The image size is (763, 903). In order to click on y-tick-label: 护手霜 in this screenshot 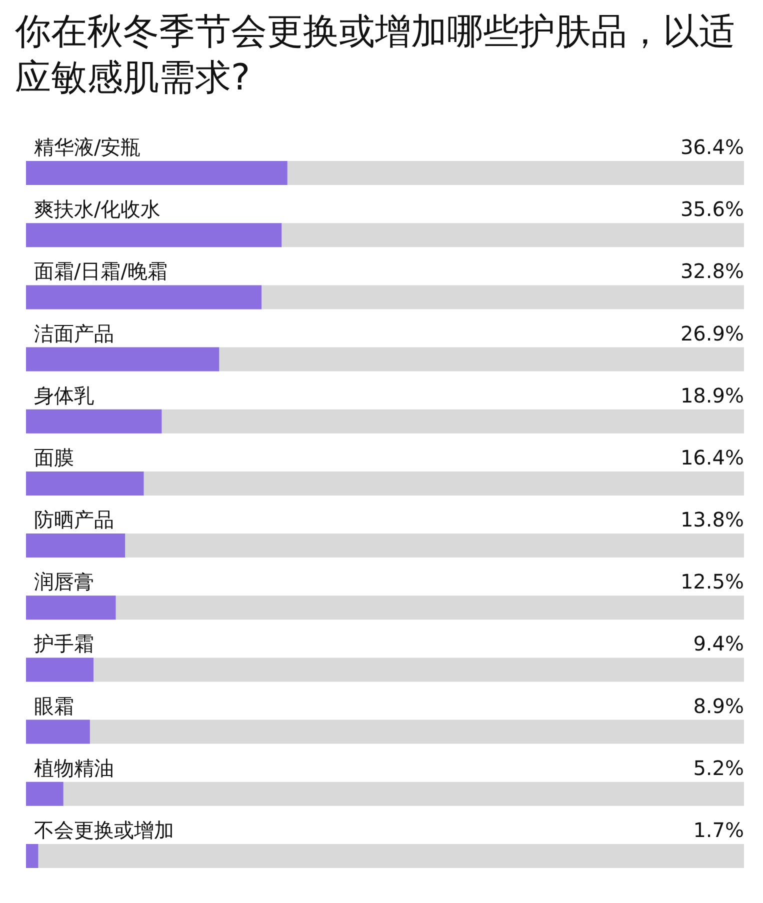, I will do `click(63, 644)`.